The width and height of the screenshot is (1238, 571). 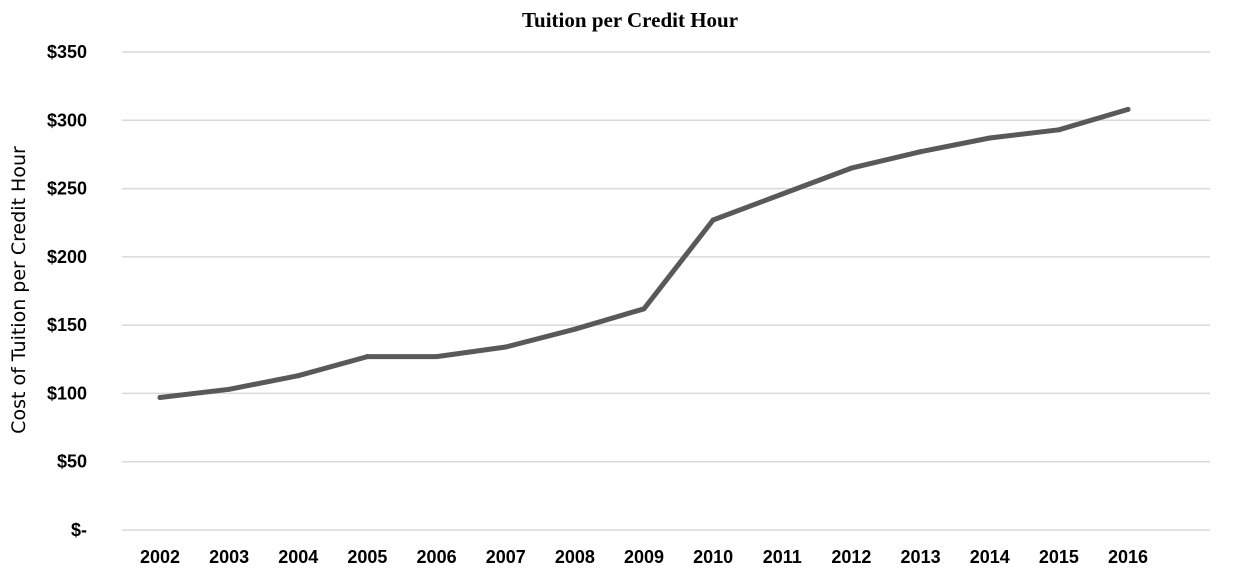 What do you see at coordinates (851, 557) in the screenshot?
I see `x-tick-label: 2012` at bounding box center [851, 557].